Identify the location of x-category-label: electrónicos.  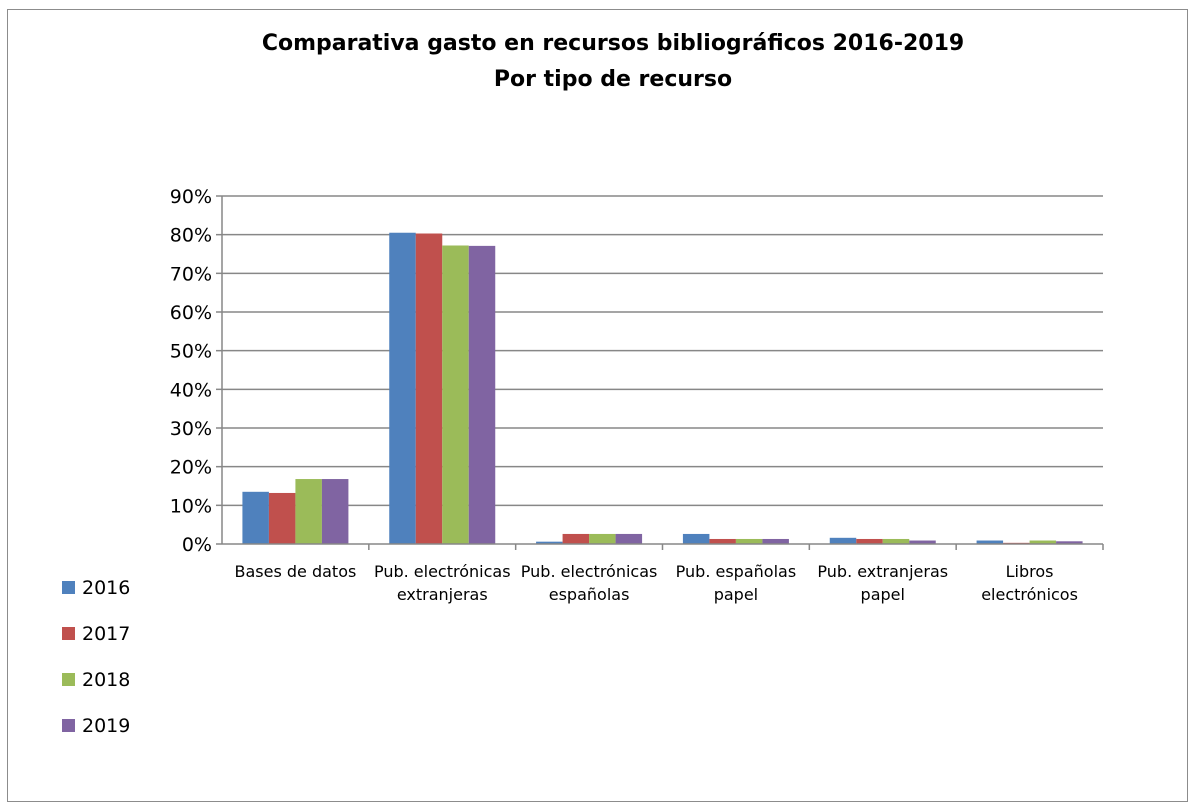
(1029, 594).